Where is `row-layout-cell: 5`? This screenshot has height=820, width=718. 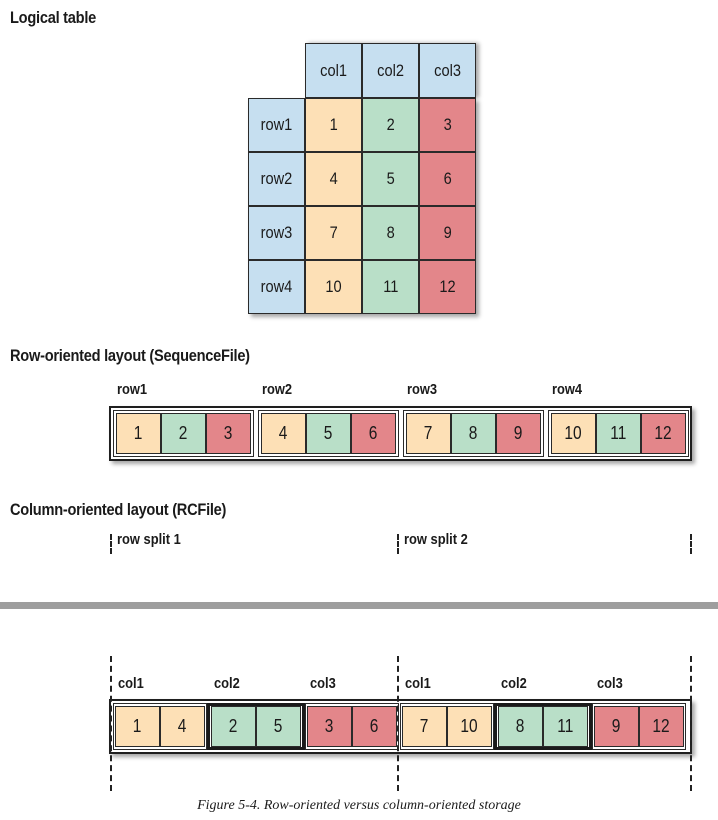 row-layout-cell: 5 is located at coordinates (328, 433).